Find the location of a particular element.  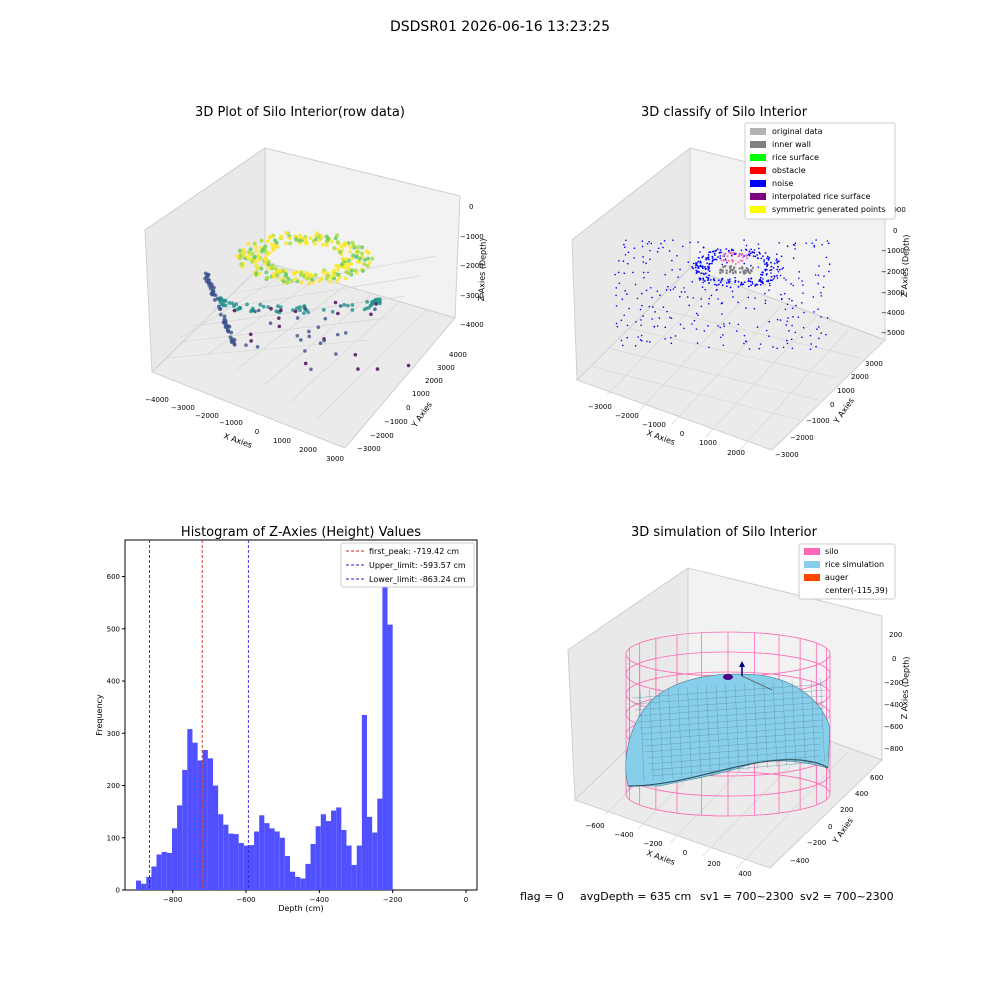

hist-legend-box is located at coordinates (407, 565).